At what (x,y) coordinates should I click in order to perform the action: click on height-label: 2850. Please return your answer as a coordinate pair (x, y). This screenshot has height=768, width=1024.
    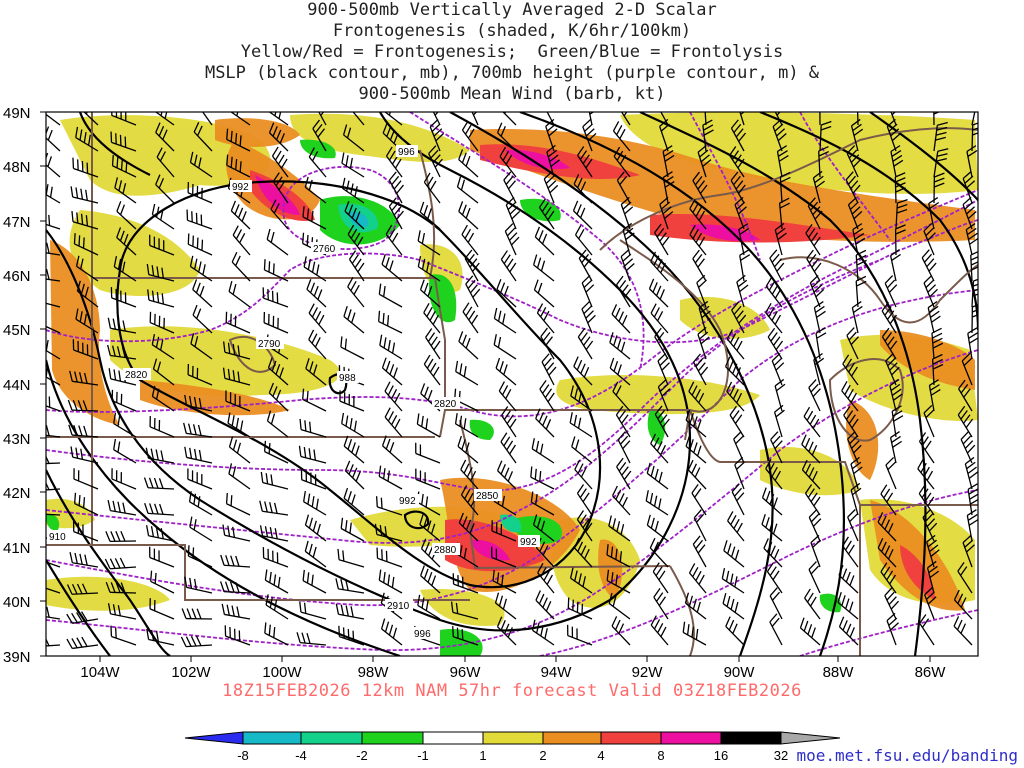
    Looking at the image, I should click on (487, 496).